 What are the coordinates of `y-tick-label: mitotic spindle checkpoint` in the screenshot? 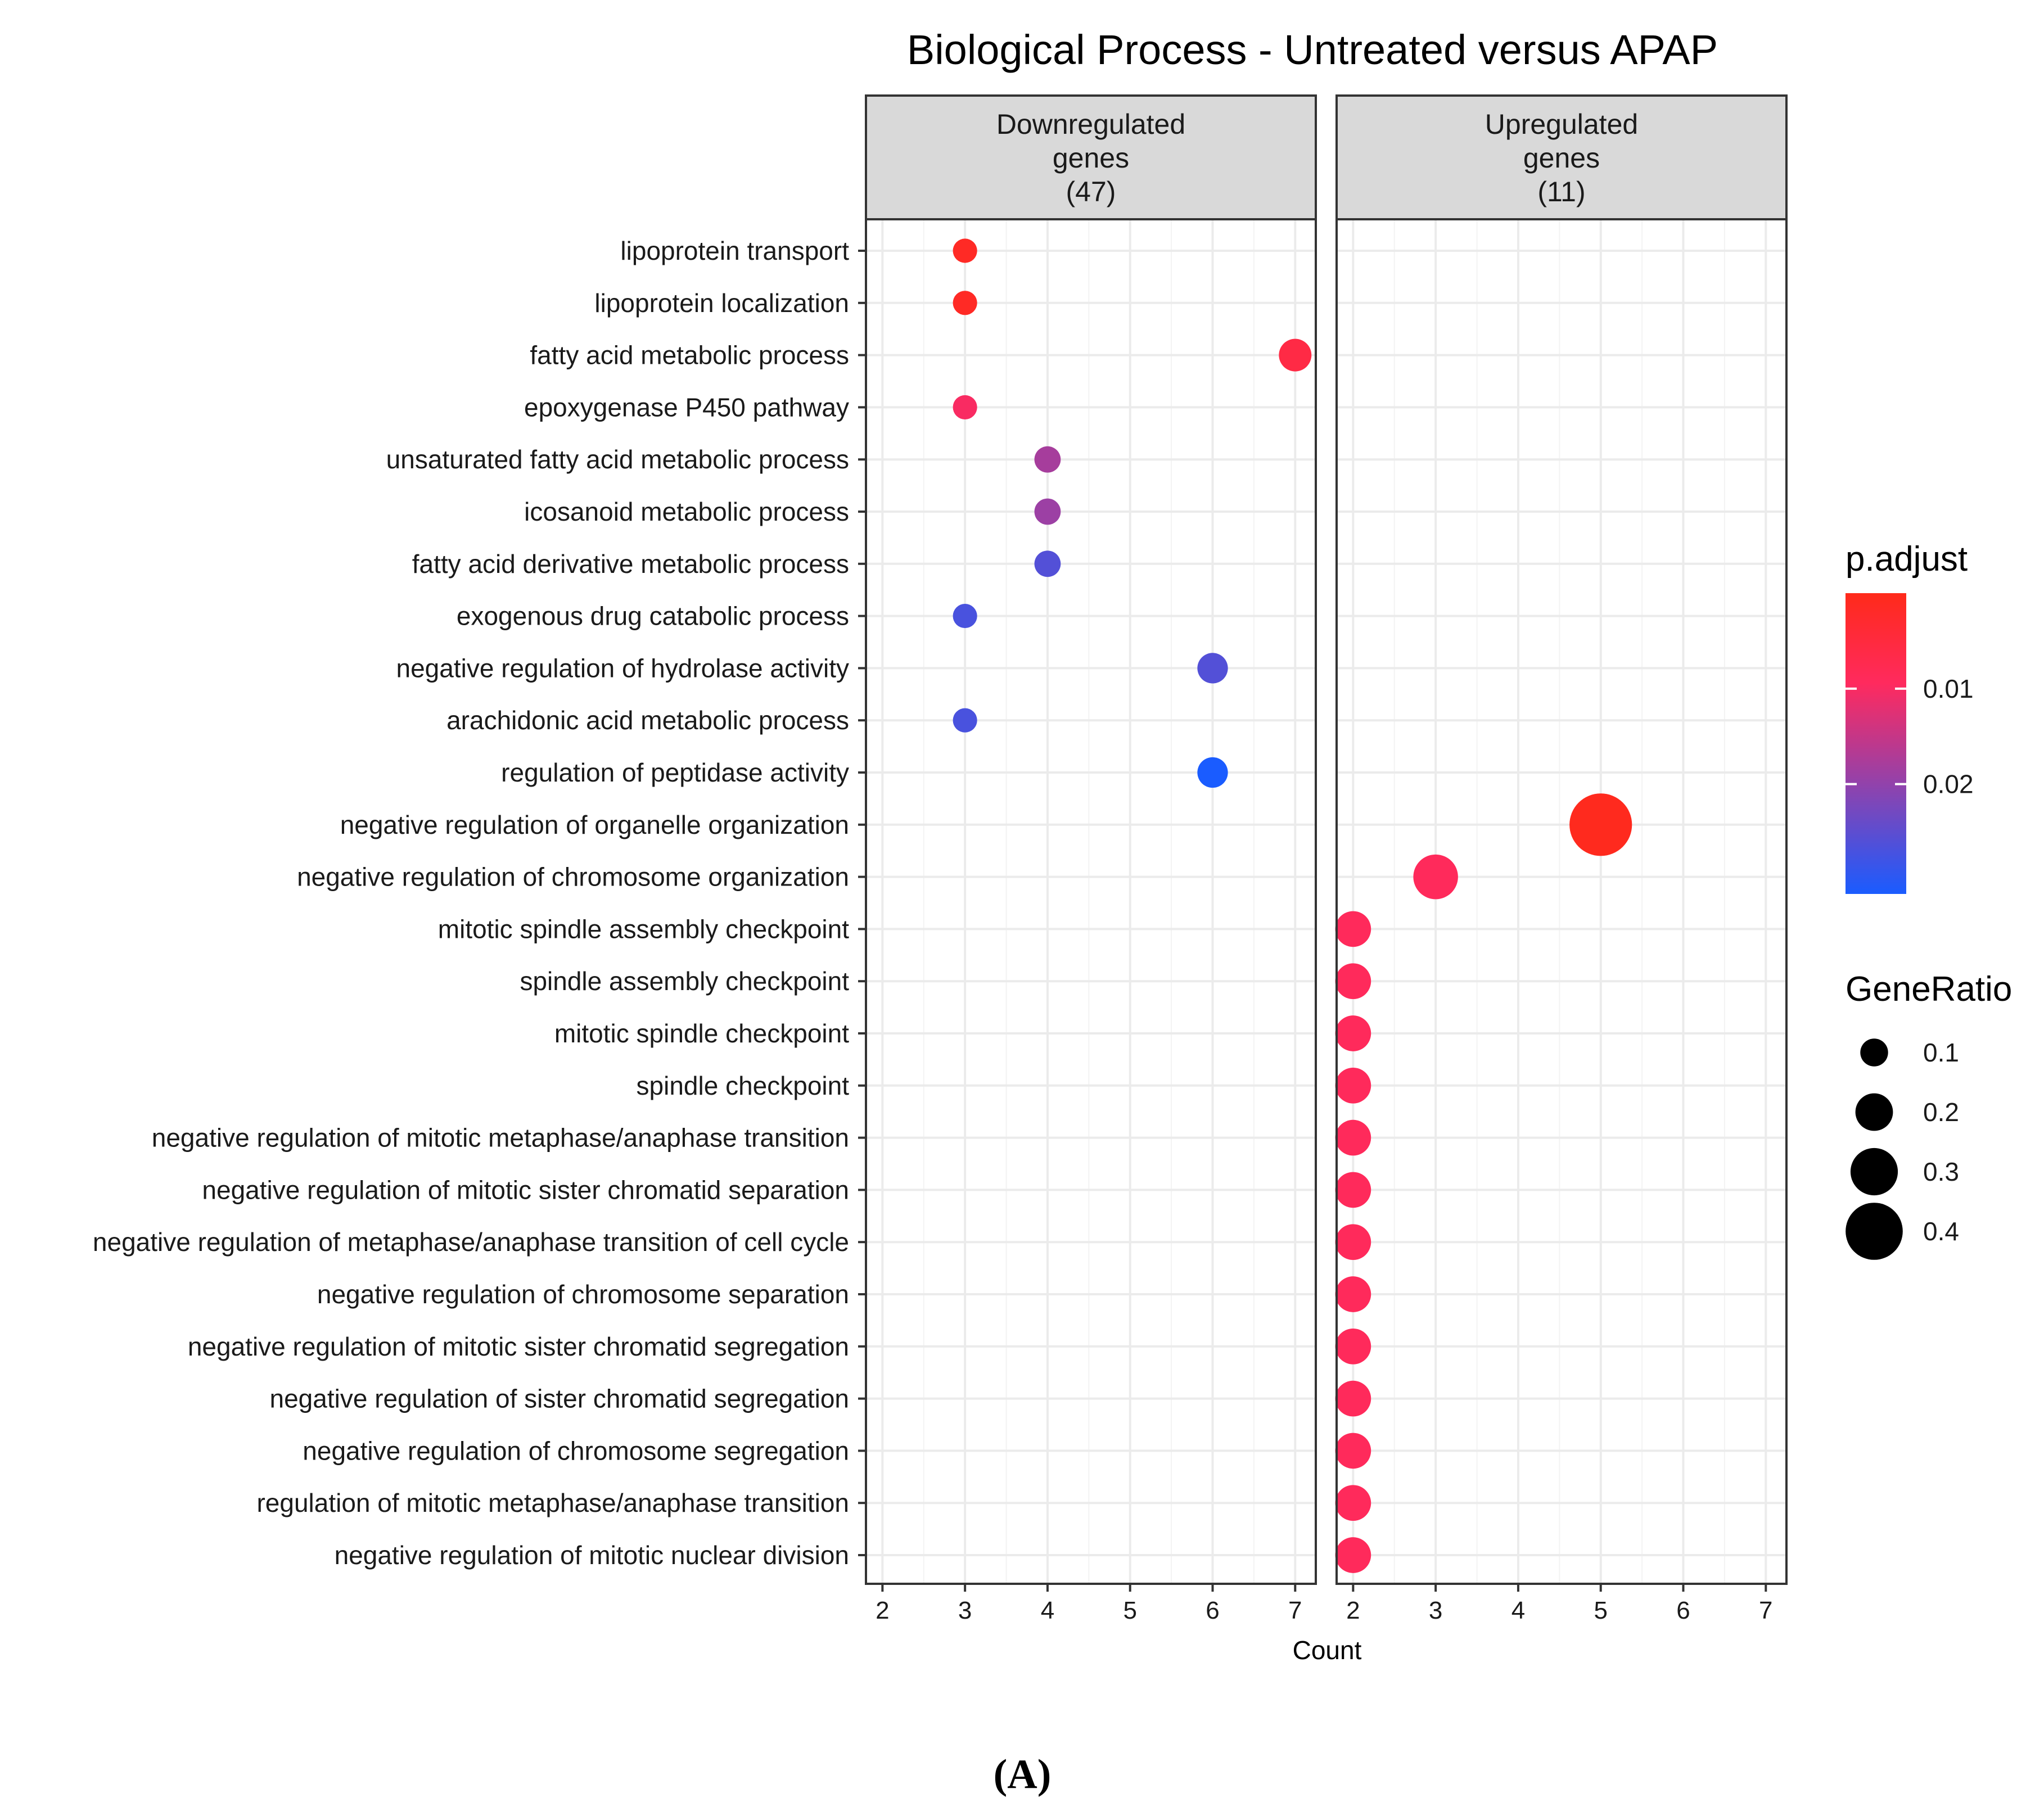 It's located at (701, 1033).